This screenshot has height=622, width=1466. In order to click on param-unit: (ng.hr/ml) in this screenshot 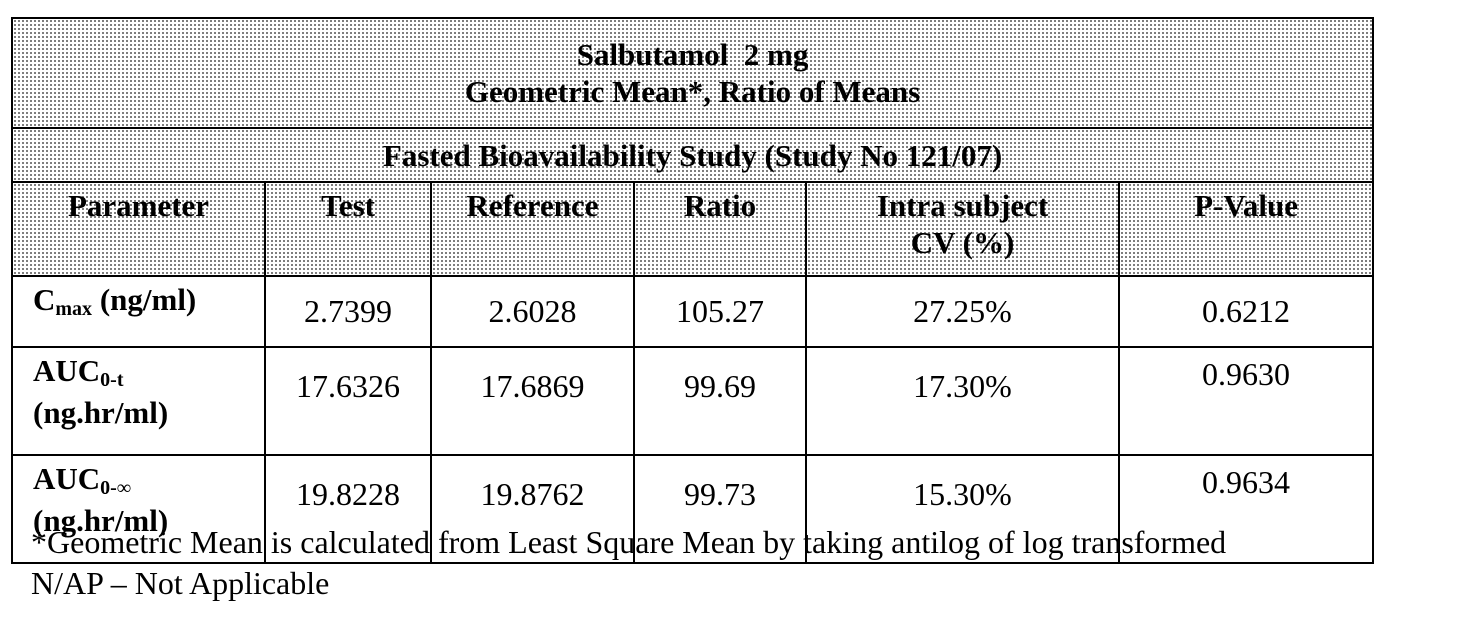, I will do `click(148, 412)`.